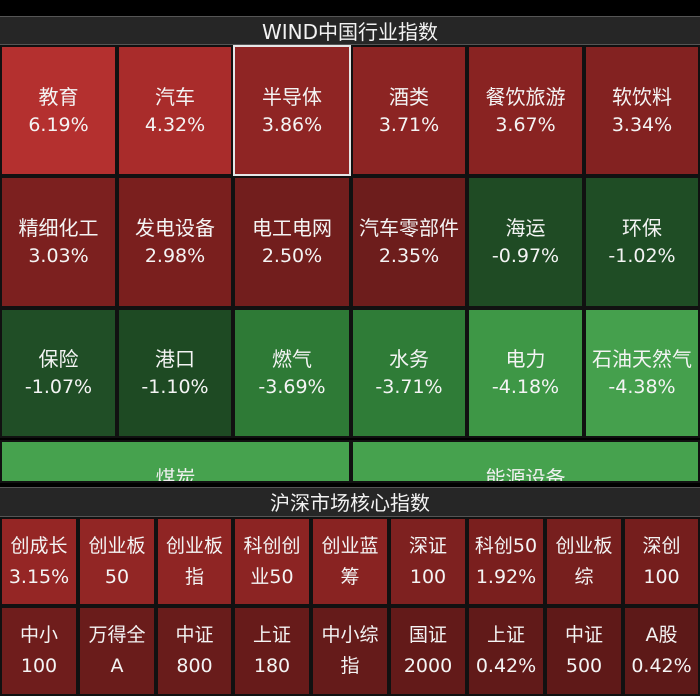 The width and height of the screenshot is (700, 696). Describe the element at coordinates (661, 545) in the screenshot. I see `core-index-name: 深创` at that location.